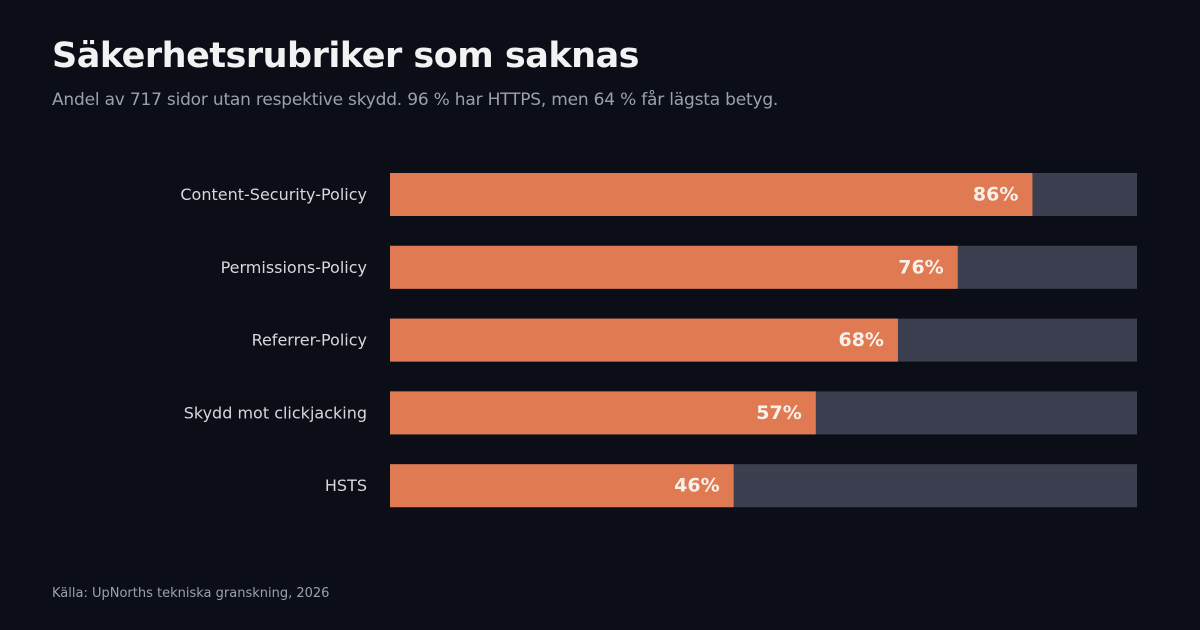 This screenshot has height=630, width=1200. Describe the element at coordinates (346, 485) in the screenshot. I see `category-label: HSTS` at that location.